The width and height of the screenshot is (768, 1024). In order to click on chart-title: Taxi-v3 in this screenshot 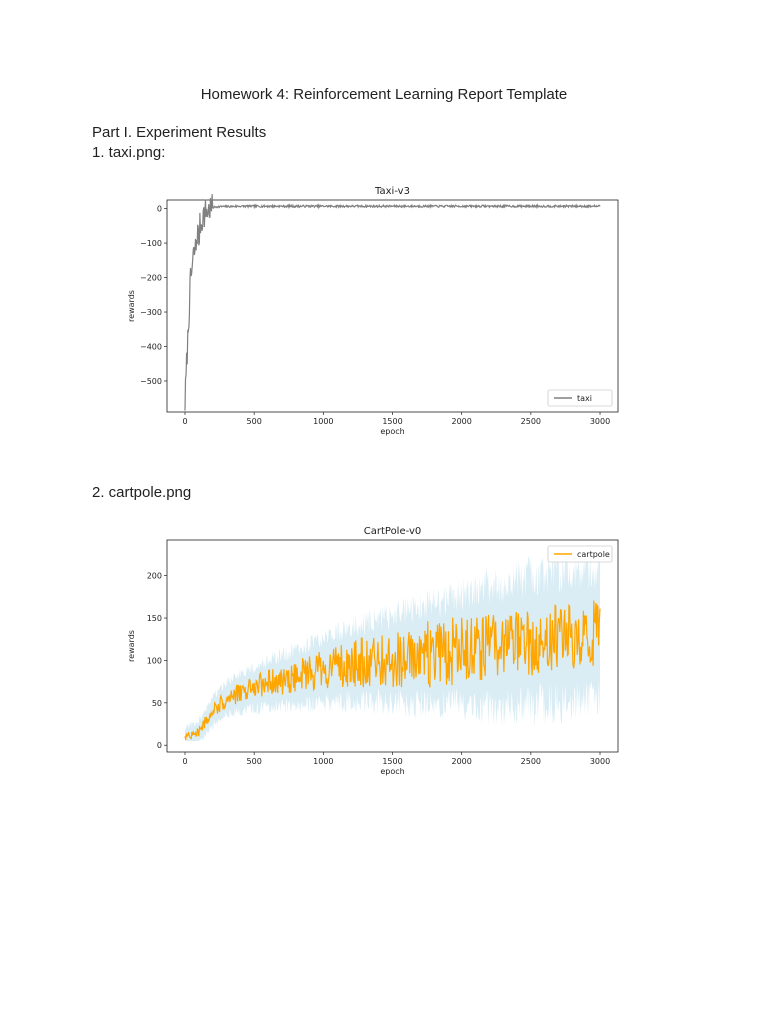, I will do `click(392, 191)`.